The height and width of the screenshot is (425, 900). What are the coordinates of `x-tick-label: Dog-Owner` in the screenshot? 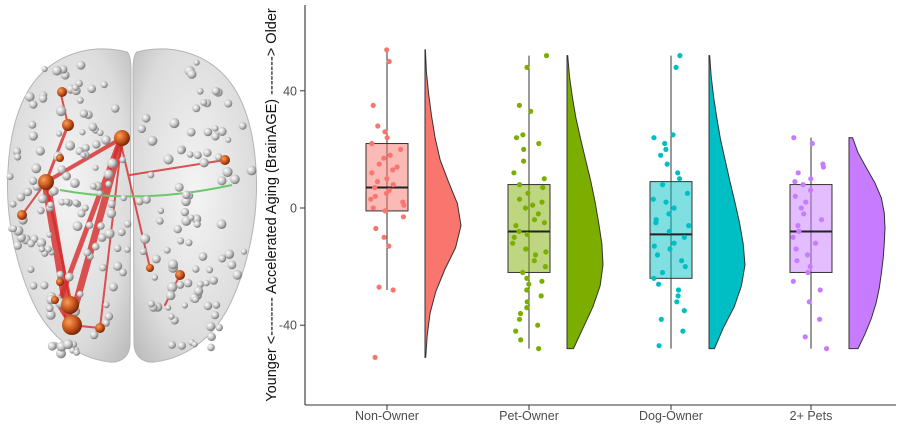 It's located at (671, 416).